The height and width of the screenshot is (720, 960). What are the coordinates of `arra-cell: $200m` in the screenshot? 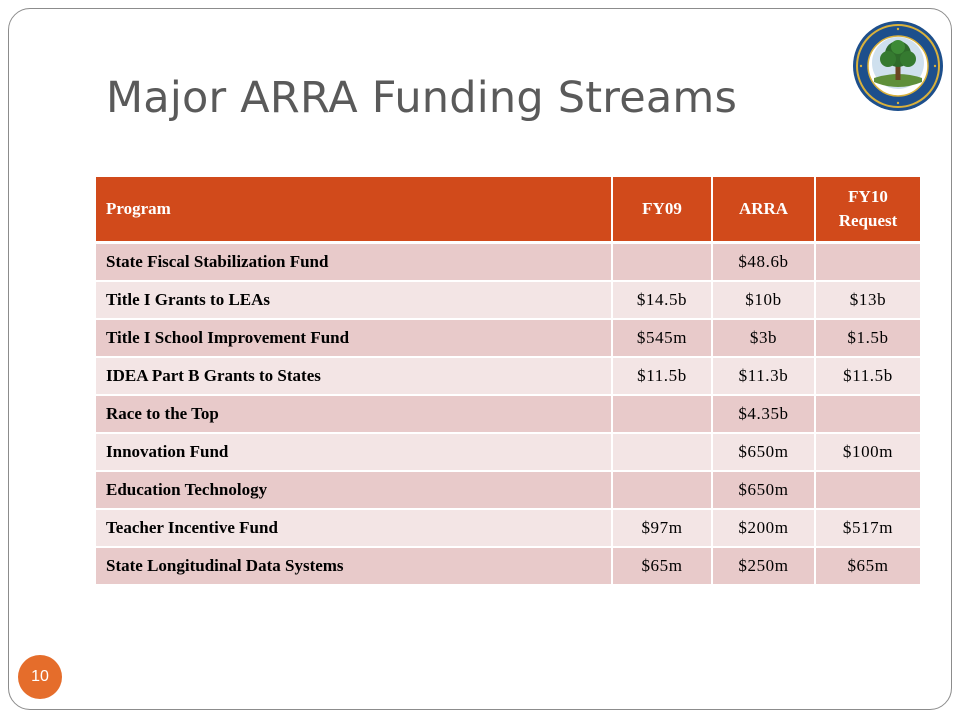 It's located at (764, 529).